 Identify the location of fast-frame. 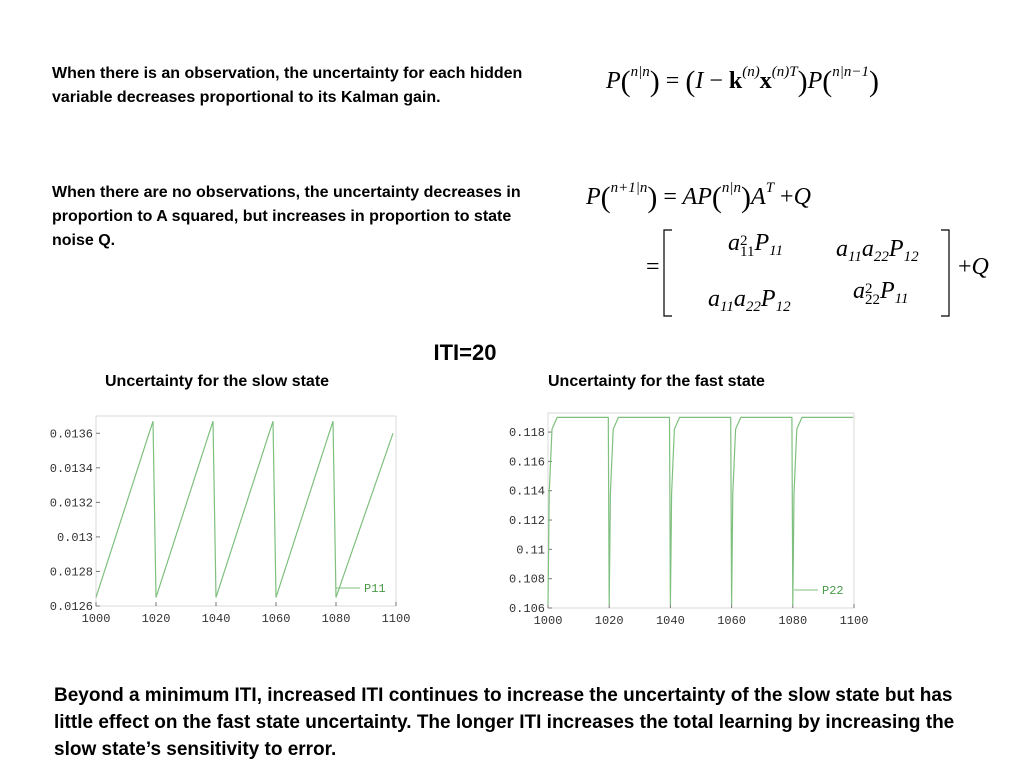
(701, 510).